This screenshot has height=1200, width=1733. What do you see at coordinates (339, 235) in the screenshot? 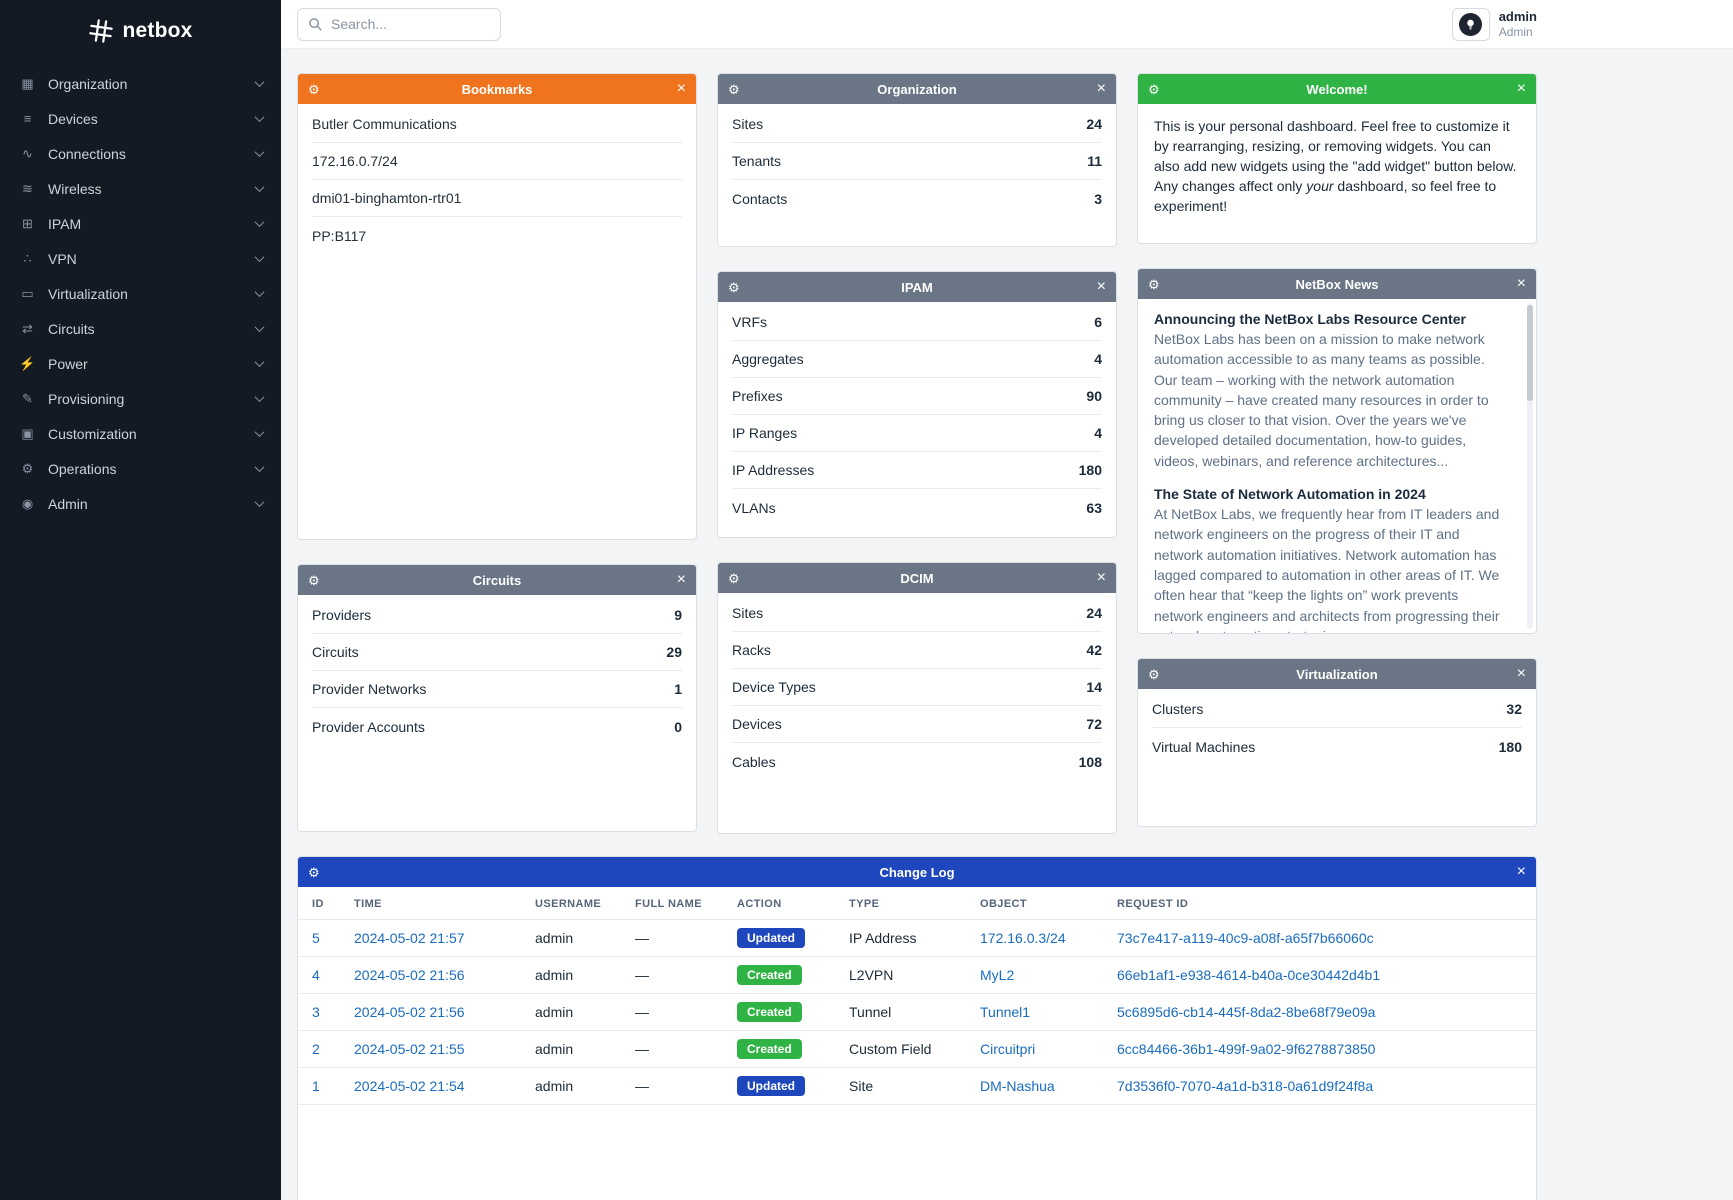
I see `bookmark-item: PP:B117` at bounding box center [339, 235].